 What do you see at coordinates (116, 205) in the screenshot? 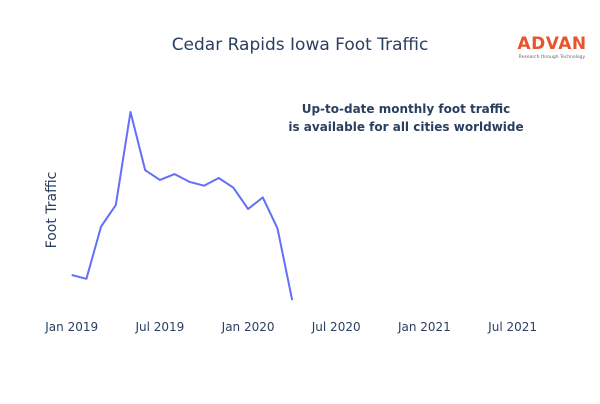
I see `data-point: 2019-04: 52` at bounding box center [116, 205].